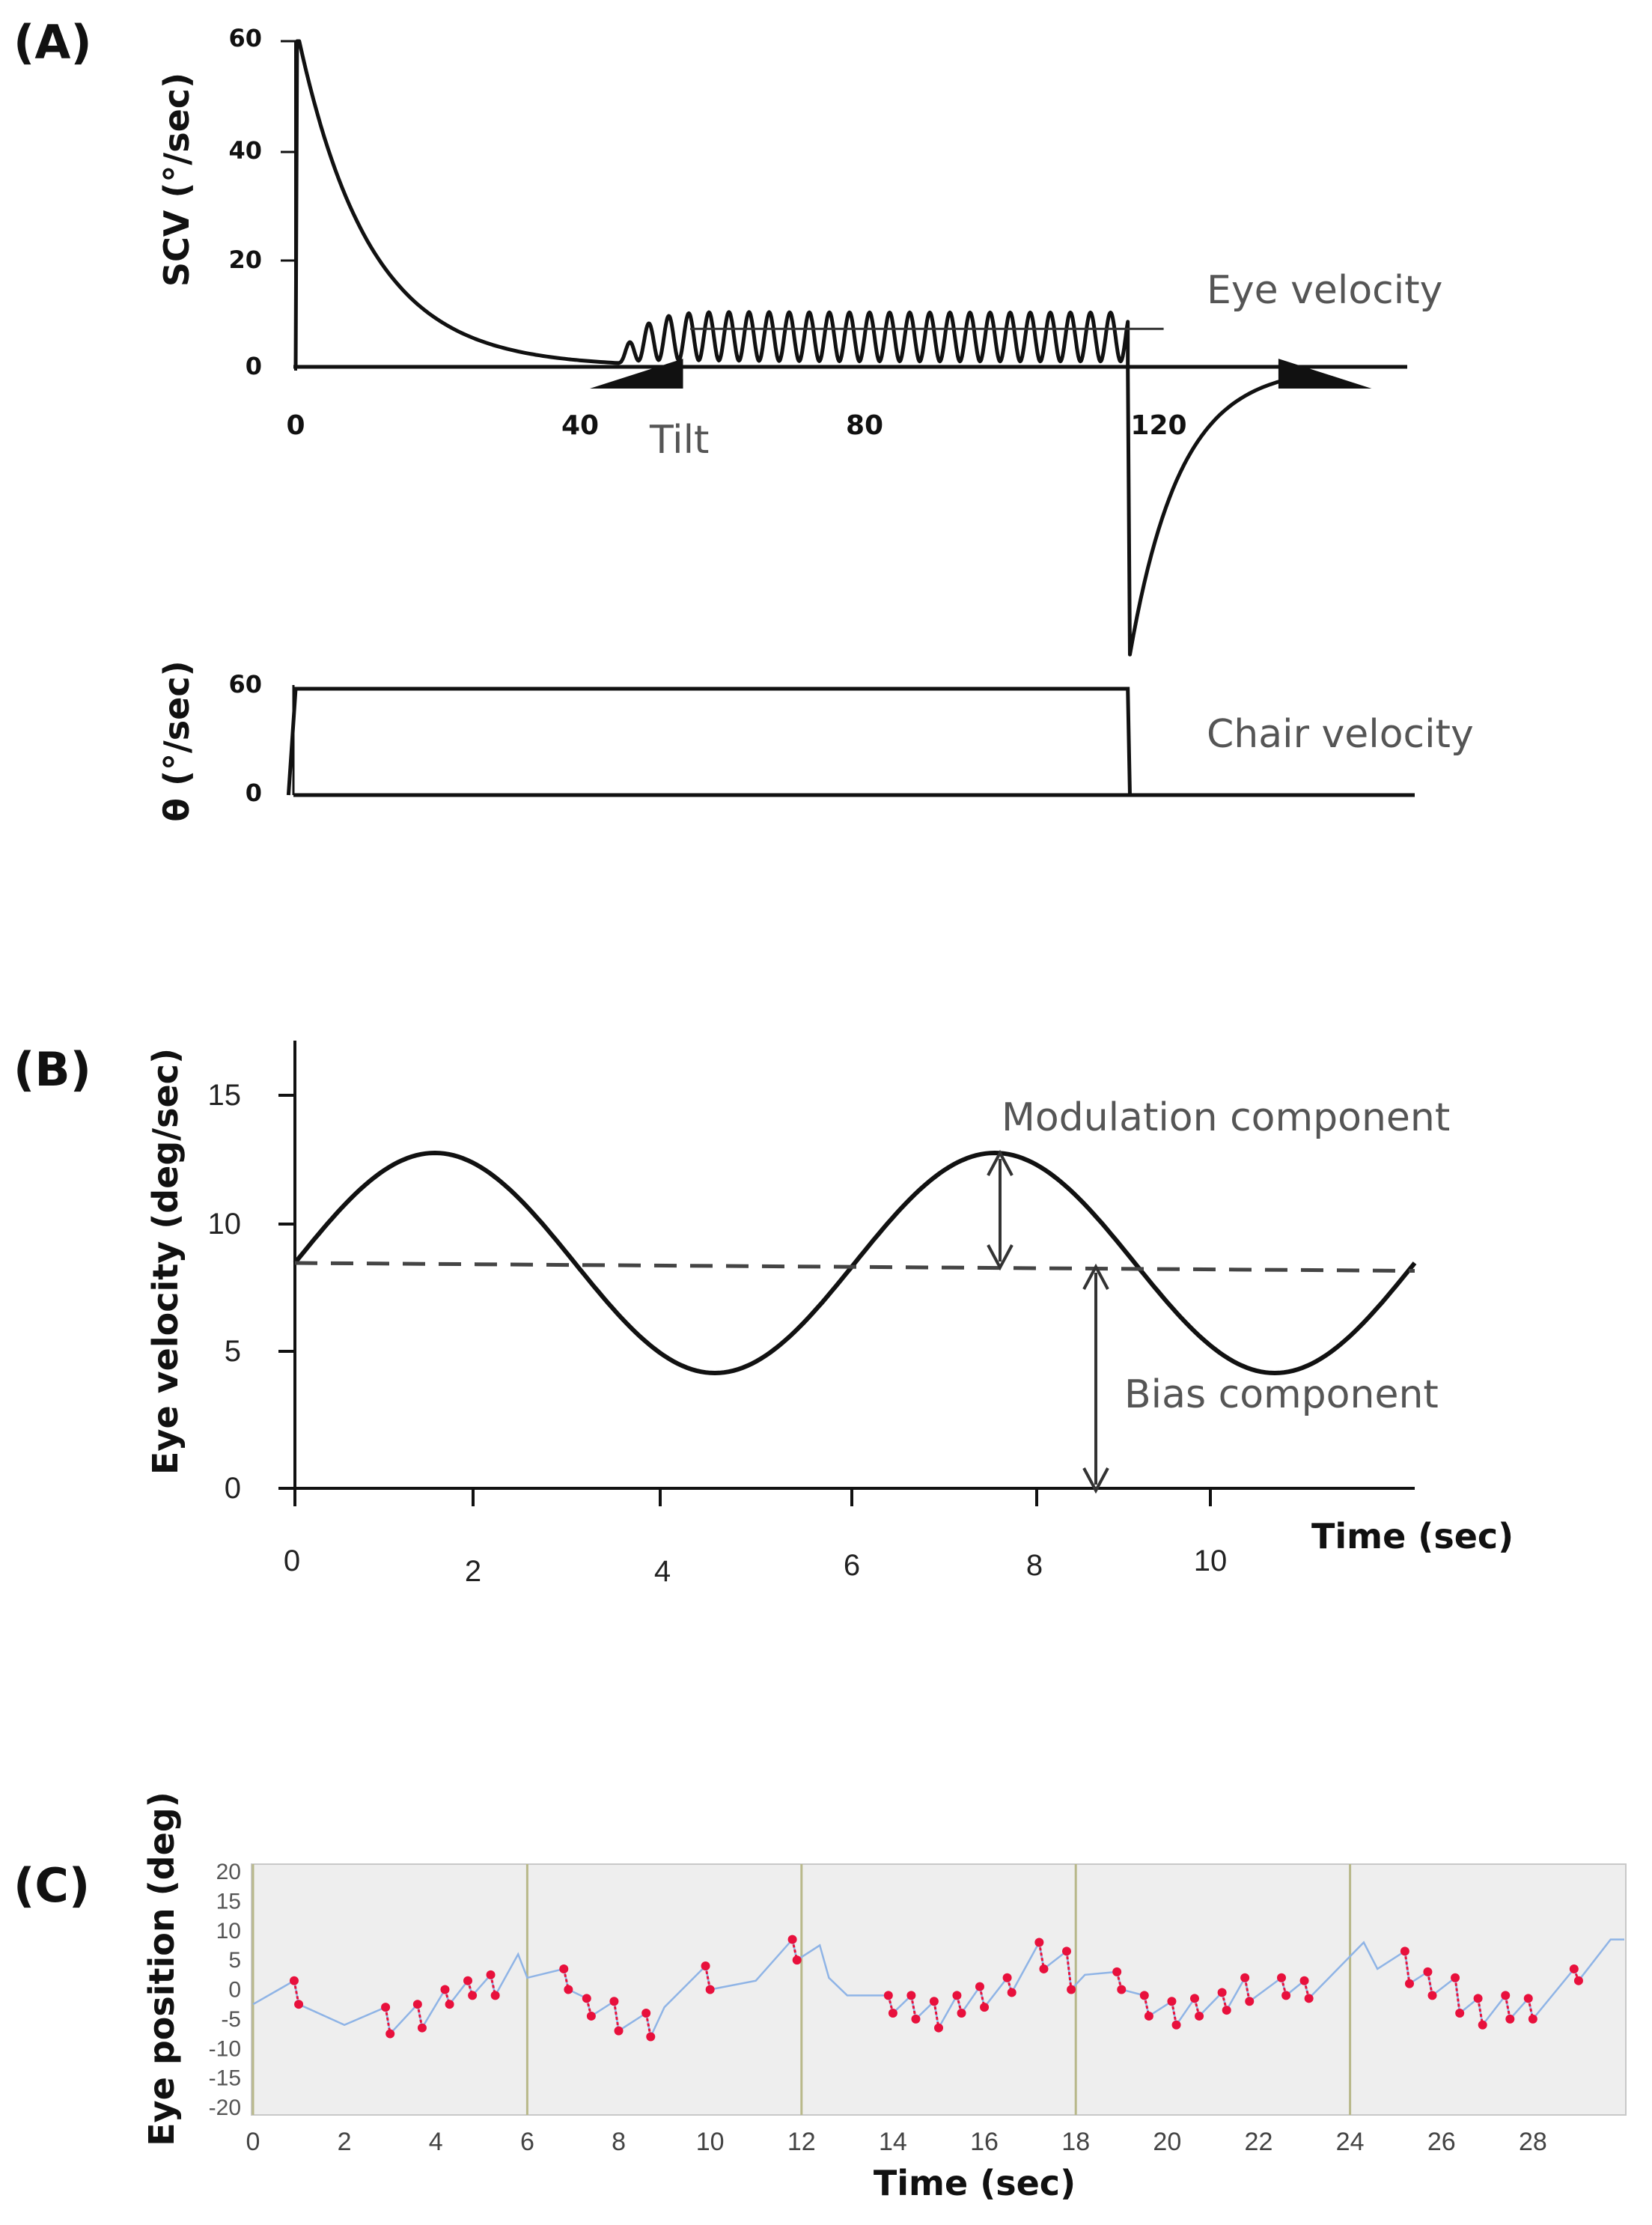 Image resolution: width=1652 pixels, height=2225 pixels. What do you see at coordinates (1095, 1480) in the screenshot?
I see `panel-b-bias-arrow-head-down` at bounding box center [1095, 1480].